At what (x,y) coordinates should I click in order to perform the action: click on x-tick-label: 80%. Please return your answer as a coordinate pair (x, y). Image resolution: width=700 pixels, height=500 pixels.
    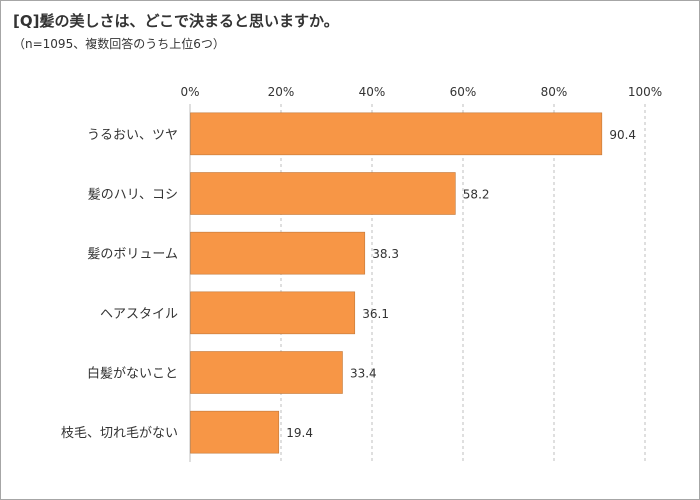
    Looking at the image, I should click on (554, 92).